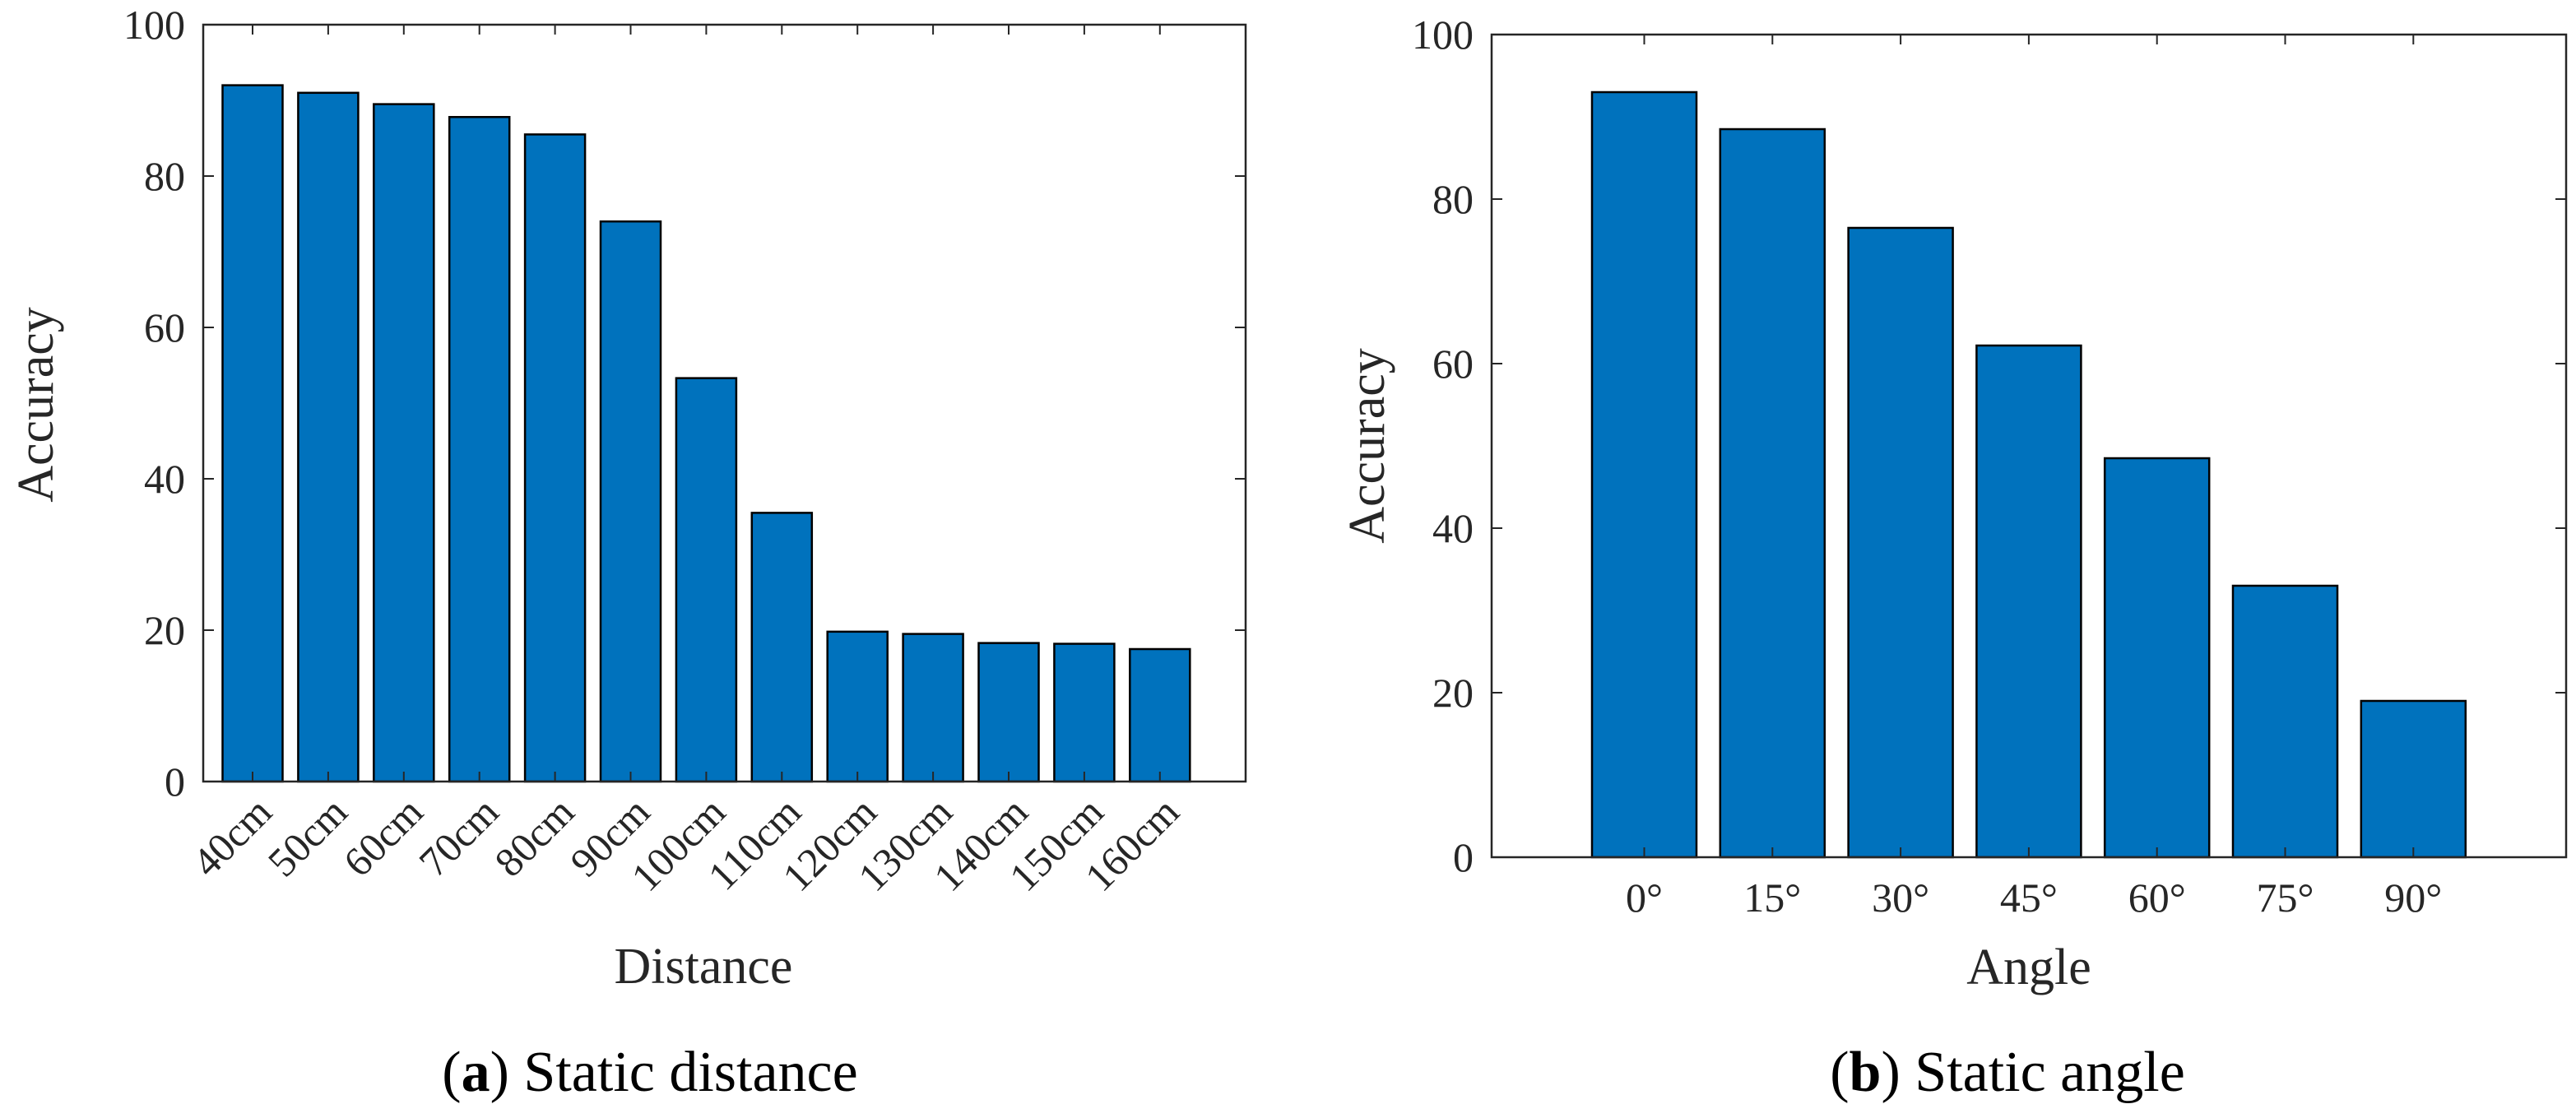 Image resolution: width=2576 pixels, height=1118 pixels. Describe the element at coordinates (2285, 897) in the screenshot. I see `x-tick-label-angle-5: 75°` at that location.